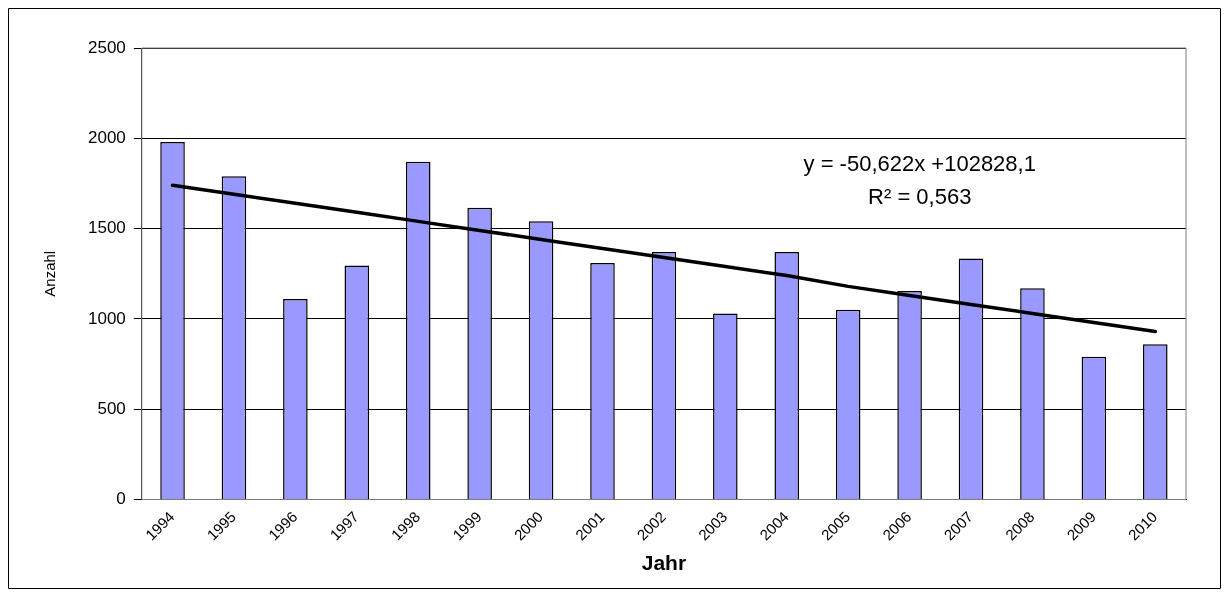 The image size is (1231, 599). I want to click on x-axis-title: Jahr, so click(664, 563).